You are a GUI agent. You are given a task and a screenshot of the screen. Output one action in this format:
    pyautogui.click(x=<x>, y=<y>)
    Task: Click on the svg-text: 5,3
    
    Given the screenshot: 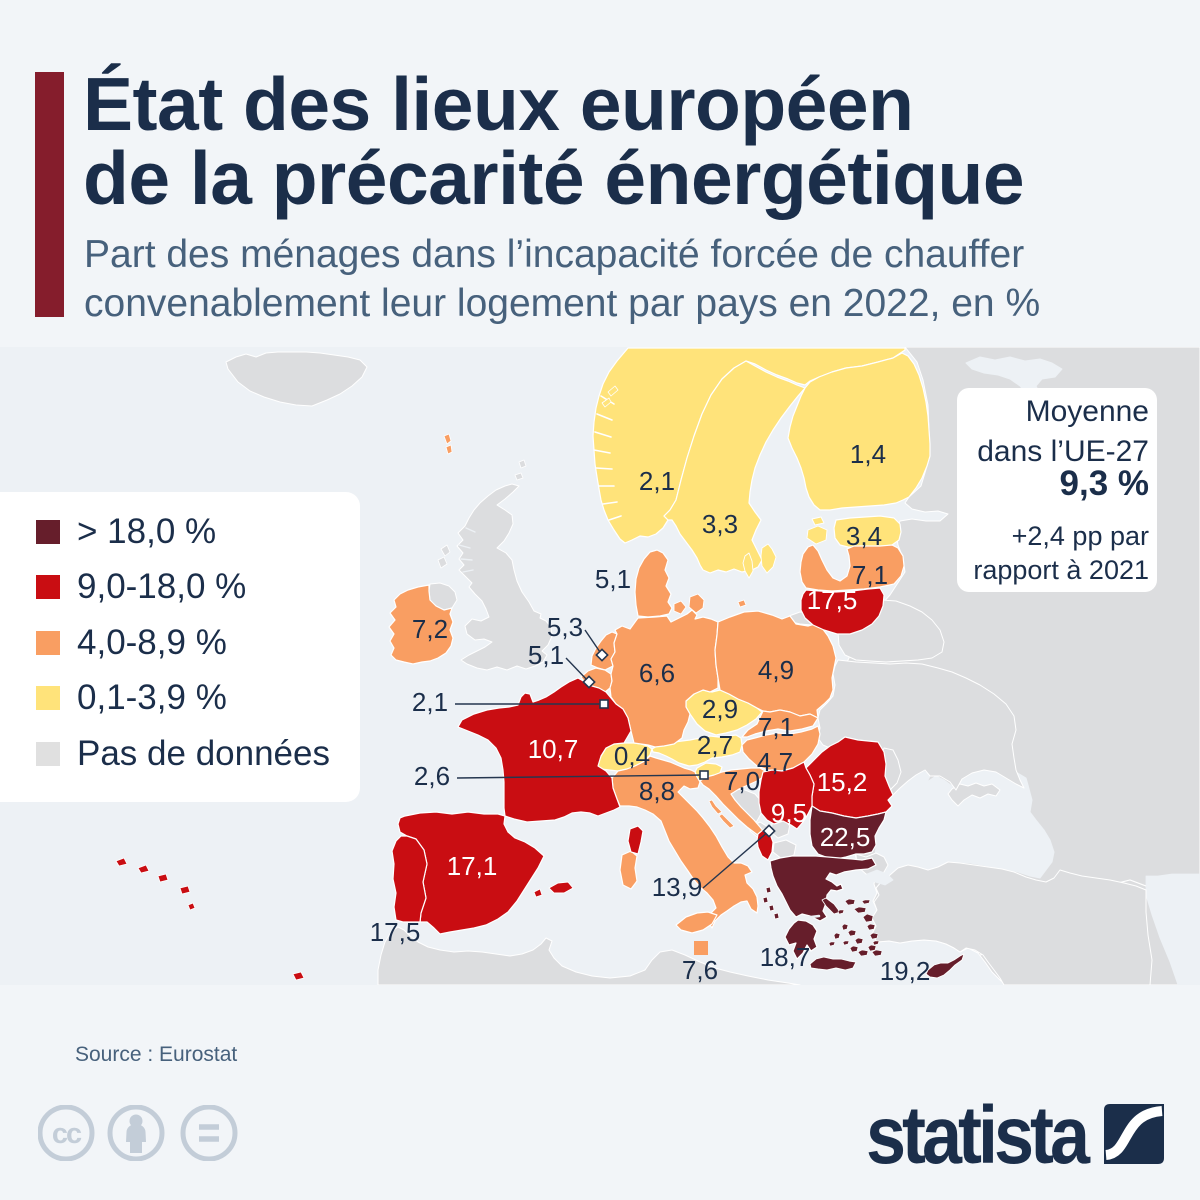 What is the action you would take?
    pyautogui.click(x=565, y=627)
    